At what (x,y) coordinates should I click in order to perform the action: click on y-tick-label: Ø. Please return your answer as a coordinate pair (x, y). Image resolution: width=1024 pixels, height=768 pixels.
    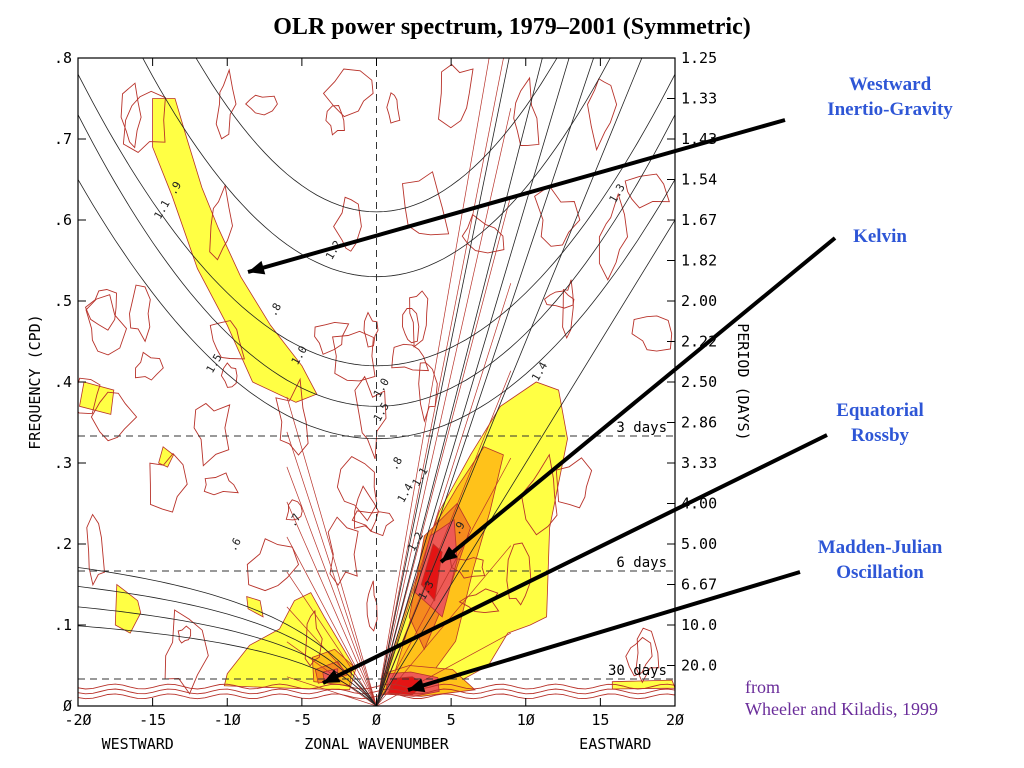
    Looking at the image, I should click on (67, 706).